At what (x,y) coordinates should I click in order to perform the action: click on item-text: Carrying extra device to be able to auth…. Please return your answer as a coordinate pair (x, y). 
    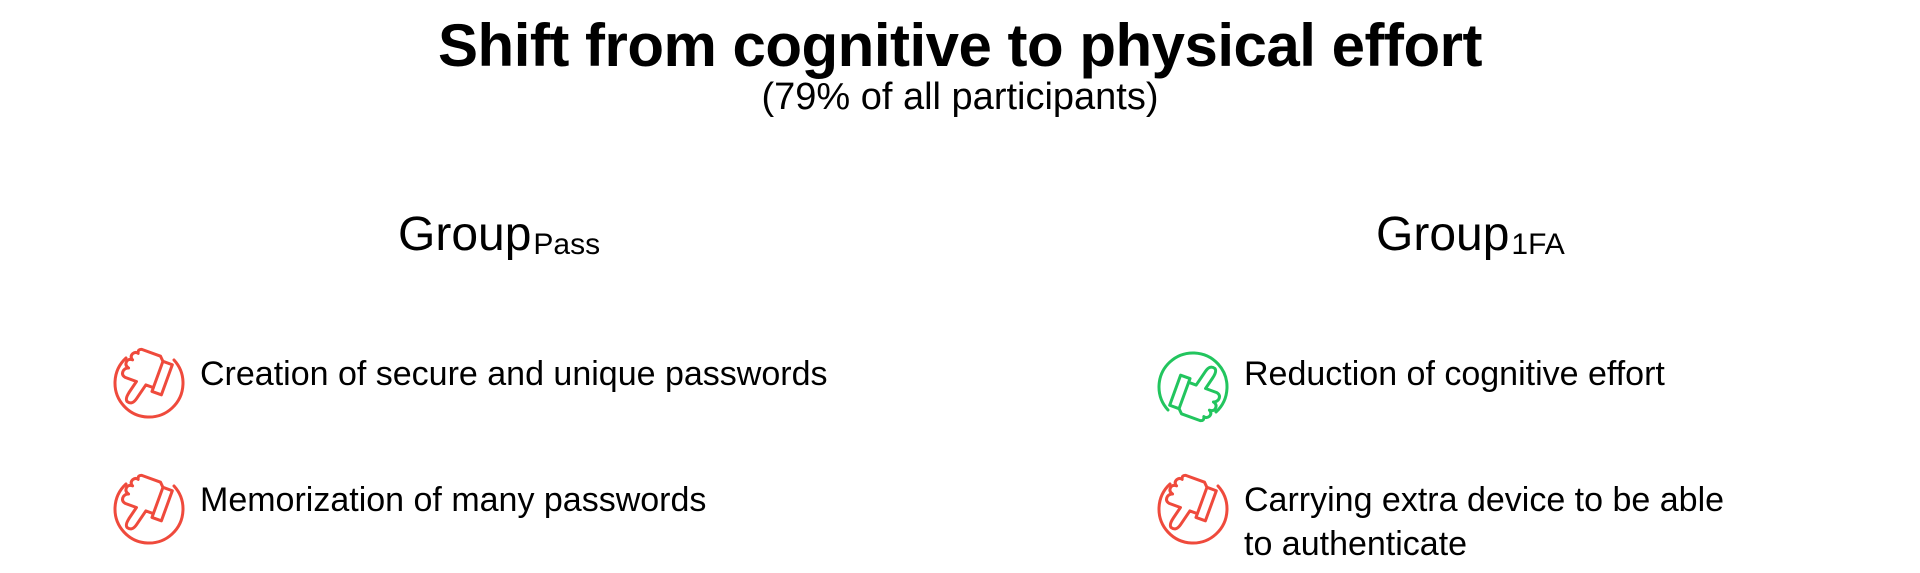
    Looking at the image, I should click on (1484, 522).